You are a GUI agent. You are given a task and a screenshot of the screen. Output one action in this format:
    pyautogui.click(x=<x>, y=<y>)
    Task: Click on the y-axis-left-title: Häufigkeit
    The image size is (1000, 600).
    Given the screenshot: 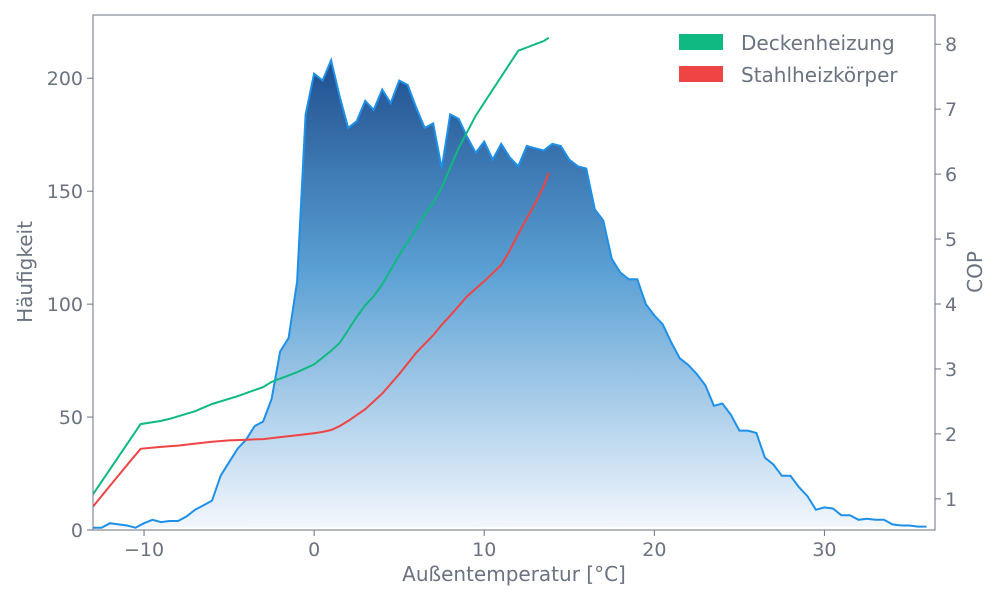 What is the action you would take?
    pyautogui.click(x=25, y=272)
    